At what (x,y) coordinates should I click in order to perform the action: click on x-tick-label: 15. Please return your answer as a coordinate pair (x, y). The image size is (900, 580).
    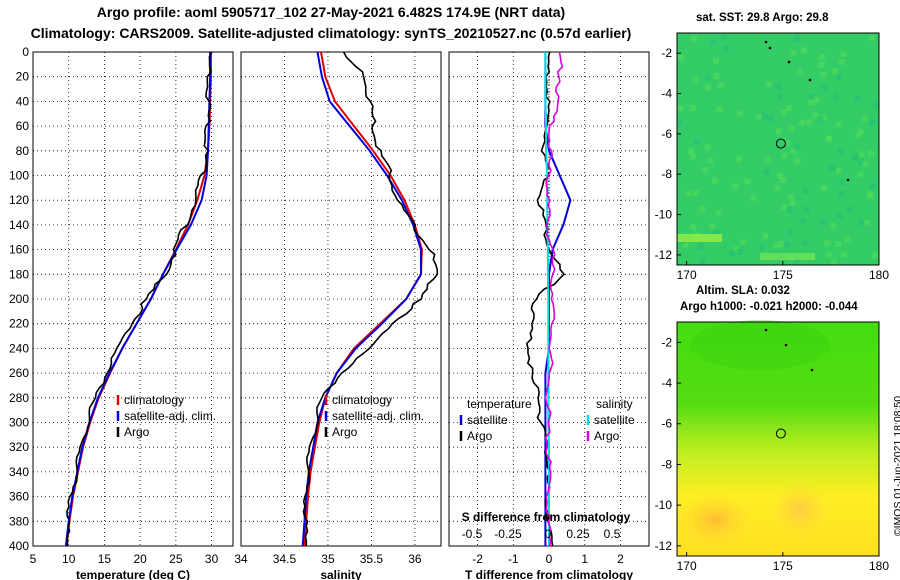
    Looking at the image, I should click on (105, 559).